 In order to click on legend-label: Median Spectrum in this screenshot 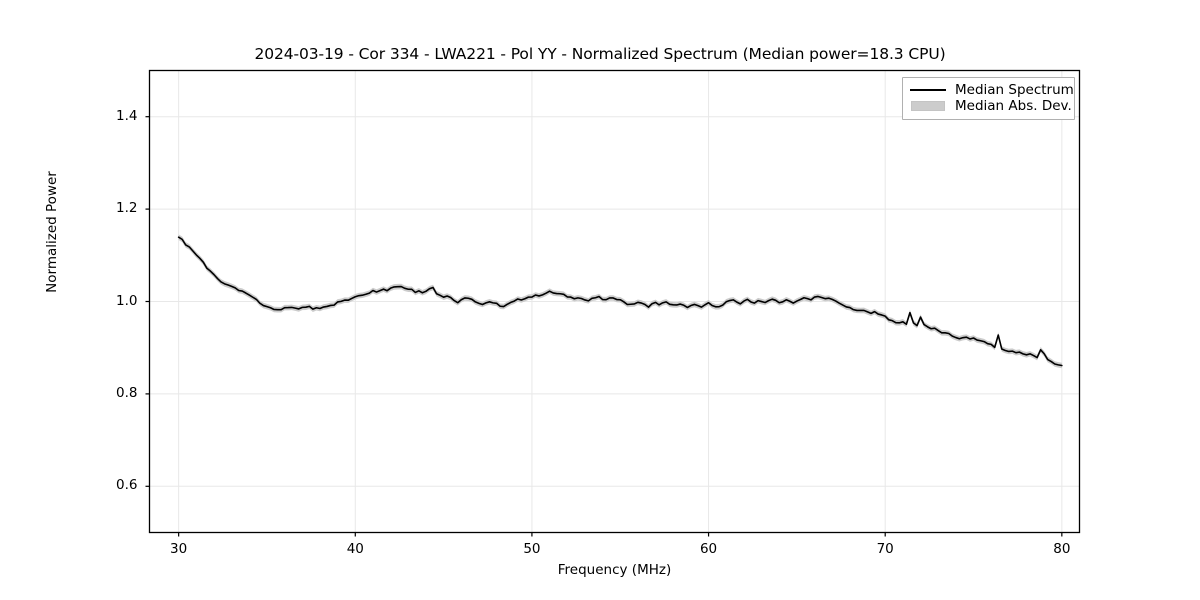, I will do `click(1014, 90)`.